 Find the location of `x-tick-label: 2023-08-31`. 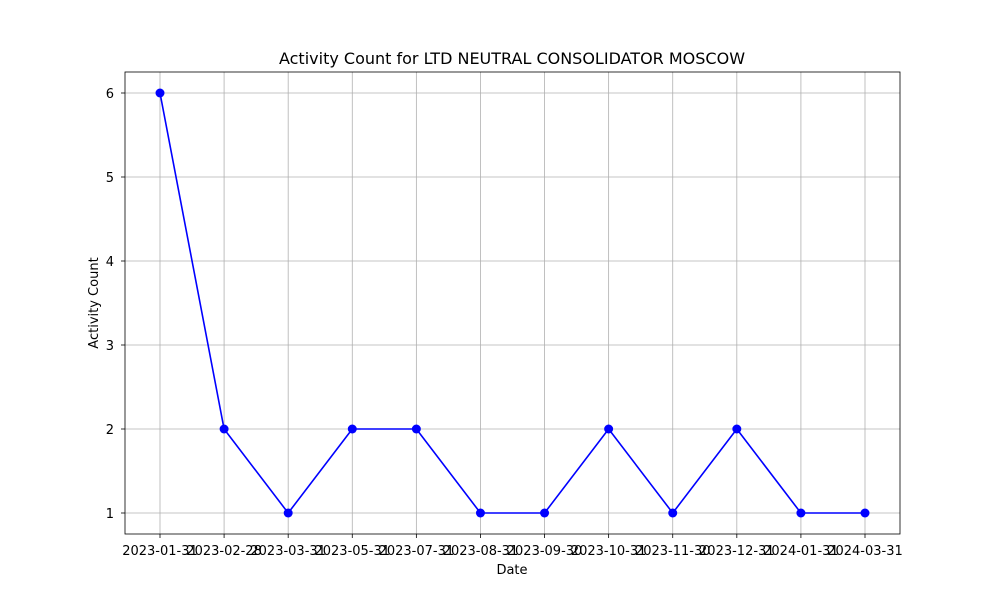

x-tick-label: 2023-08-31 is located at coordinates (481, 551).